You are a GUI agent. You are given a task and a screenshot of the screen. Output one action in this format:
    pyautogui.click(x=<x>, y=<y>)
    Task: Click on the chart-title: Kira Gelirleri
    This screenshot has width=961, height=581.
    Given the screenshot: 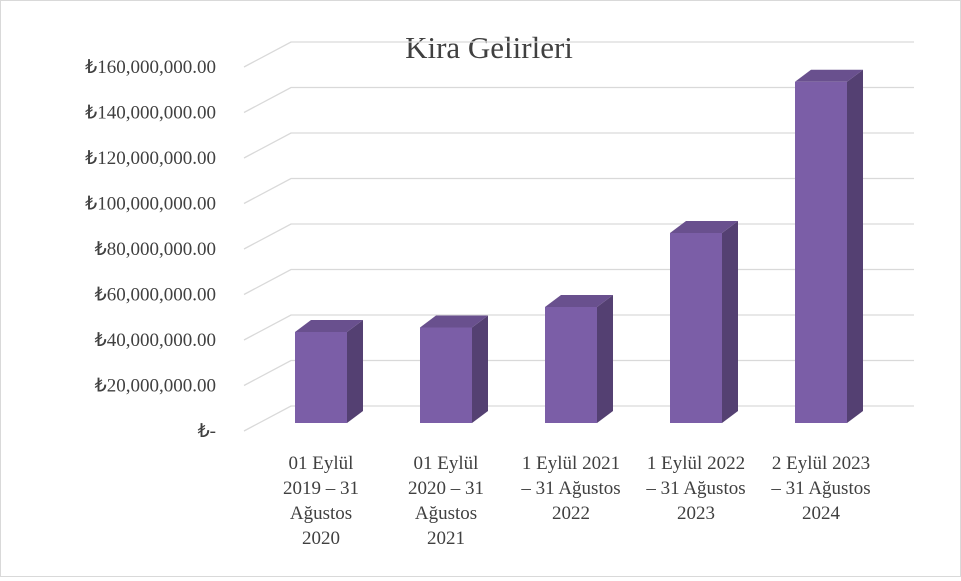 What is the action you would take?
    pyautogui.click(x=489, y=47)
    